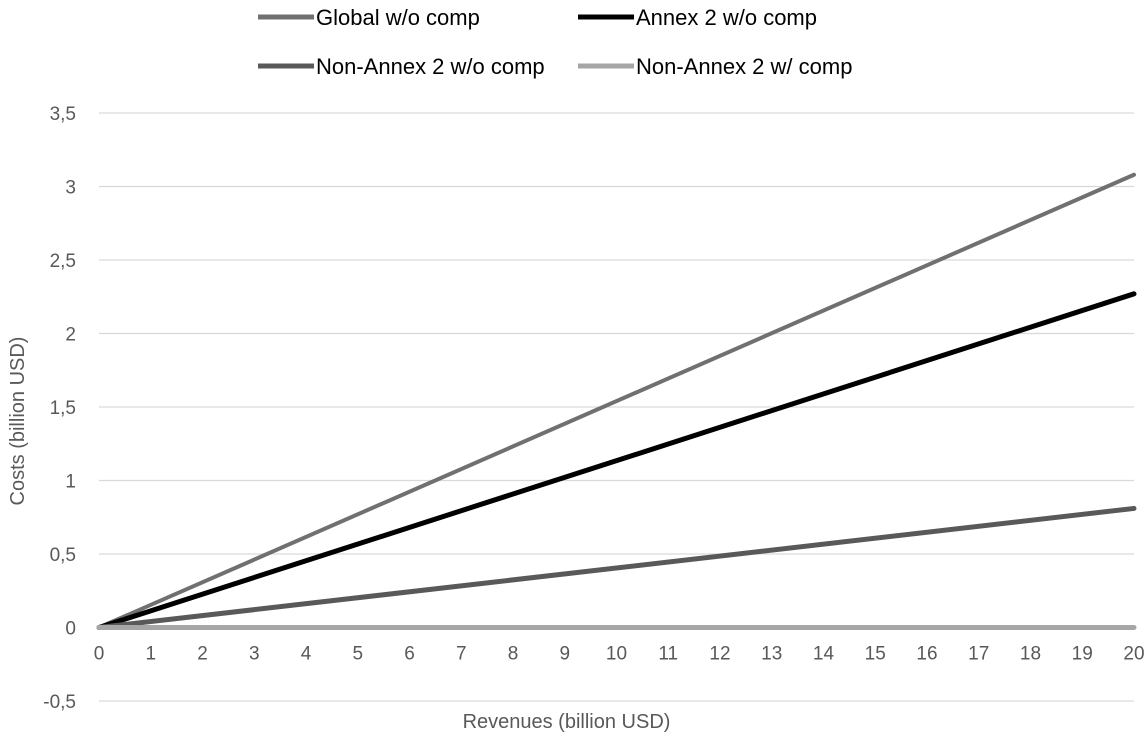 Image resolution: width=1148 pixels, height=736 pixels. Describe the element at coordinates (70, 629) in the screenshot. I see `y-tick-label: 0` at that location.